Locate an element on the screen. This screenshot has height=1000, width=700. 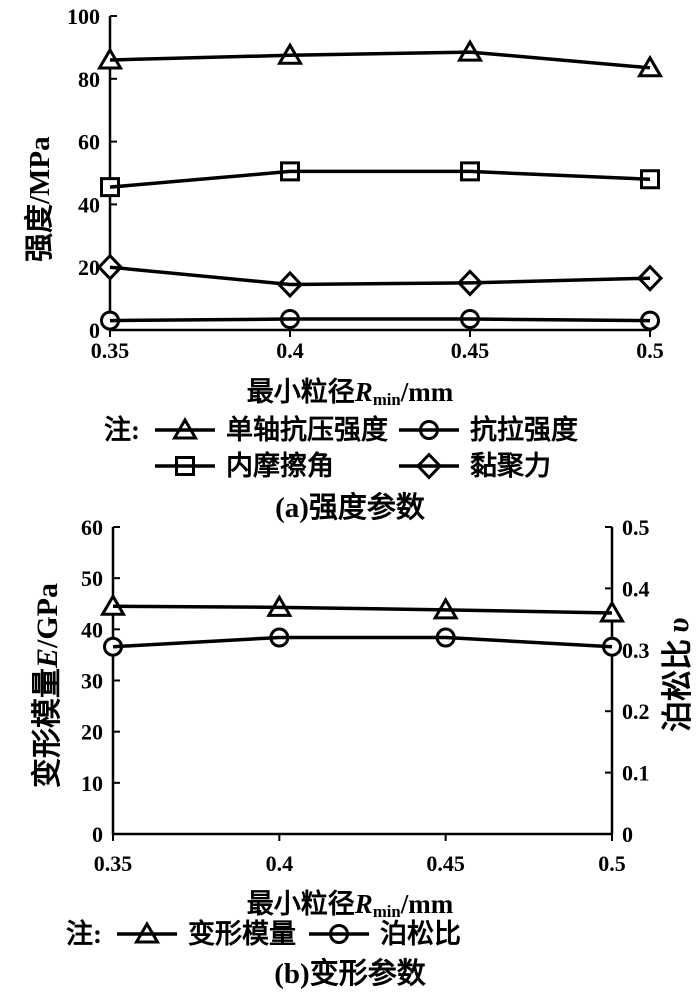
legend-entry-triangle: 变形模量 is located at coordinates (206, 934).